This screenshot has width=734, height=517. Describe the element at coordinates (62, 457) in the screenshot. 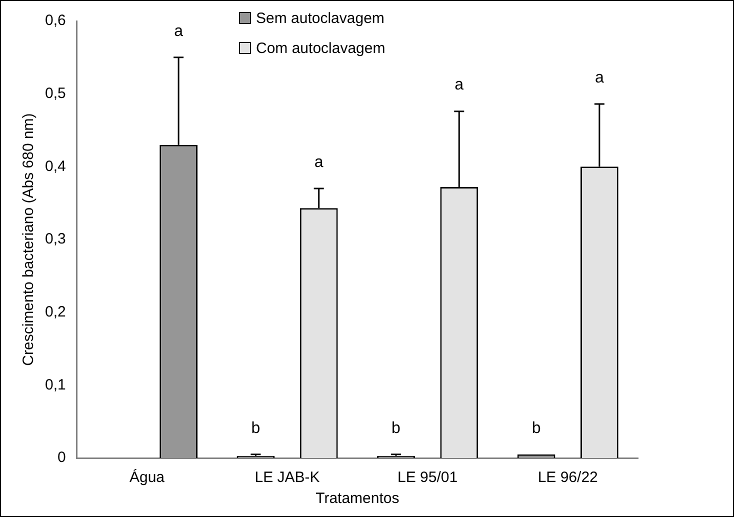

I see `y-tick-label: 0` at that location.